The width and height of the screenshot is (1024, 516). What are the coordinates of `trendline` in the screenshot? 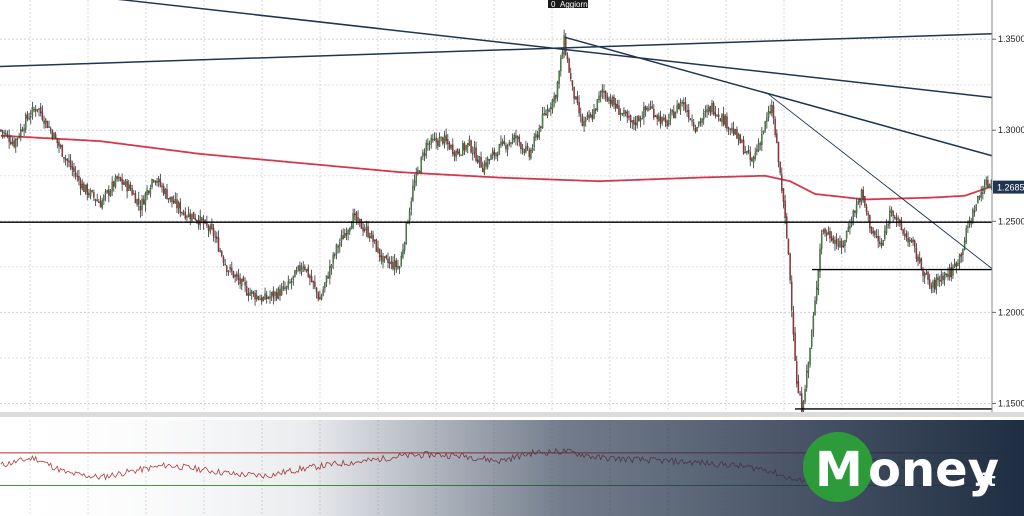 It's located at (496, 50).